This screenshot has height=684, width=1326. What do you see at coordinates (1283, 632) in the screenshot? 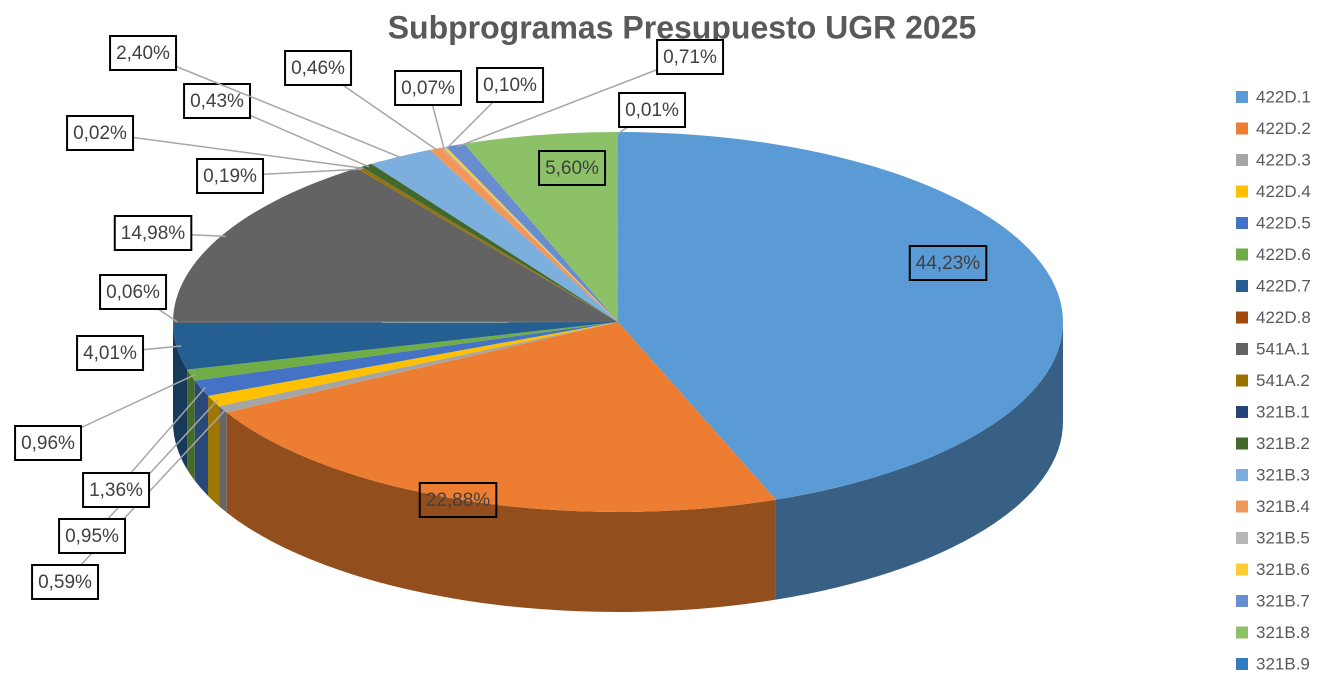
I see `legend-label: 321B.8` at bounding box center [1283, 632].